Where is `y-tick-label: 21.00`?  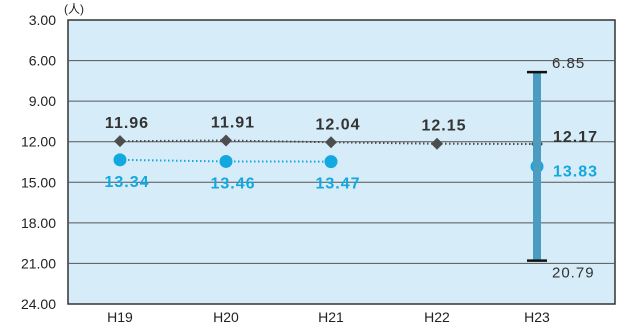 y-tick-label: 21.00 is located at coordinates (38, 263).